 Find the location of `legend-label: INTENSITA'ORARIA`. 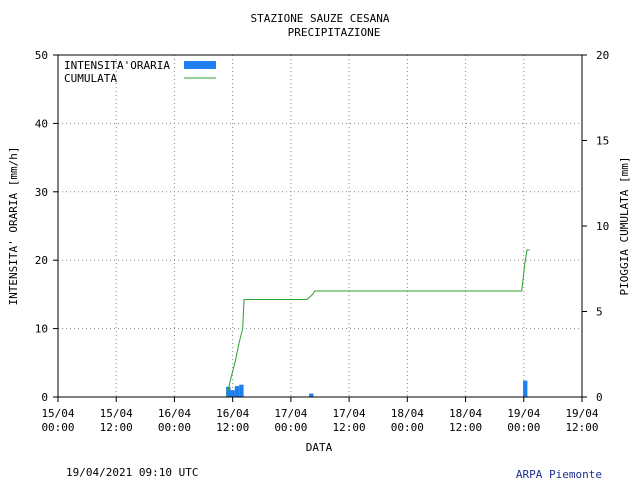

legend-label: INTENSITA'ORARIA is located at coordinates (117, 65).